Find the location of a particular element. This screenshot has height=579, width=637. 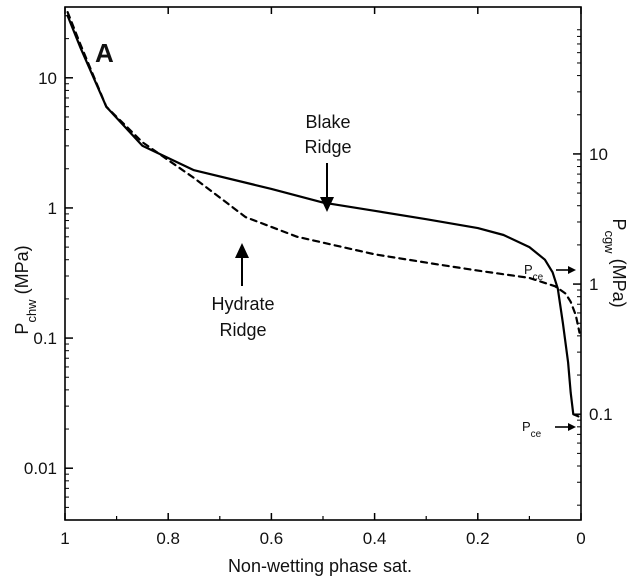

x-axis-label: Non-wetting phase sat. is located at coordinates (320, 566).